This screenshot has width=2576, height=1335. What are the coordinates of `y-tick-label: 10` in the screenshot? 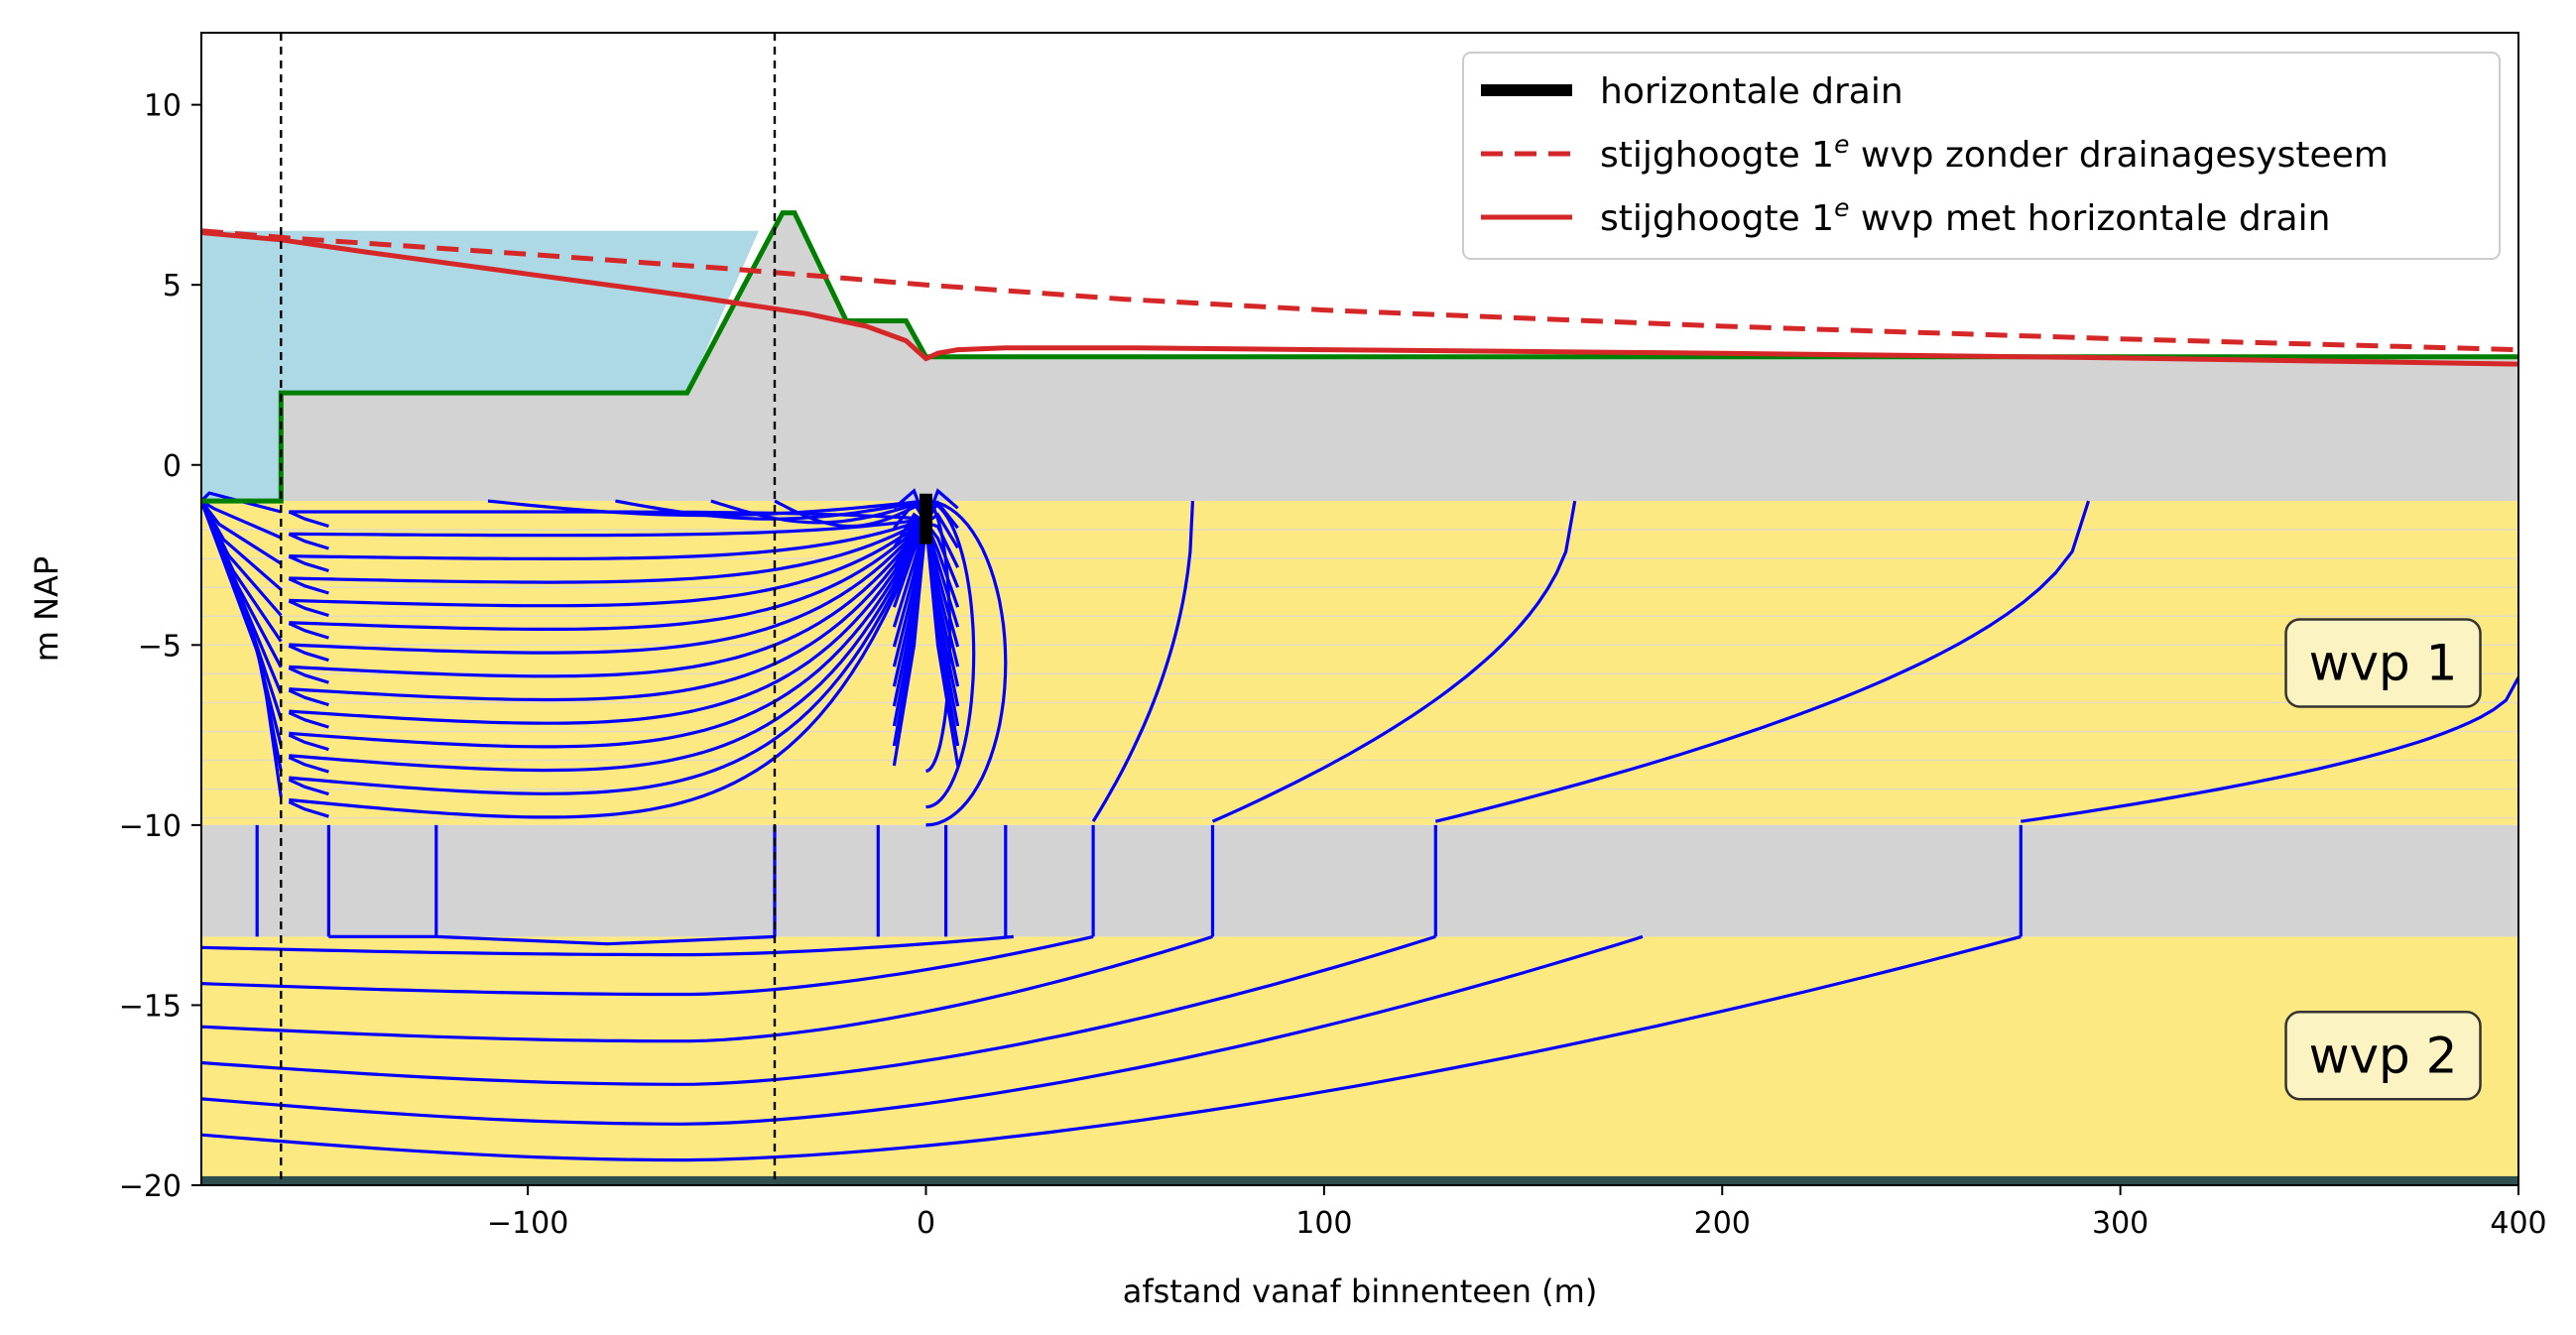 It's located at (163, 106).